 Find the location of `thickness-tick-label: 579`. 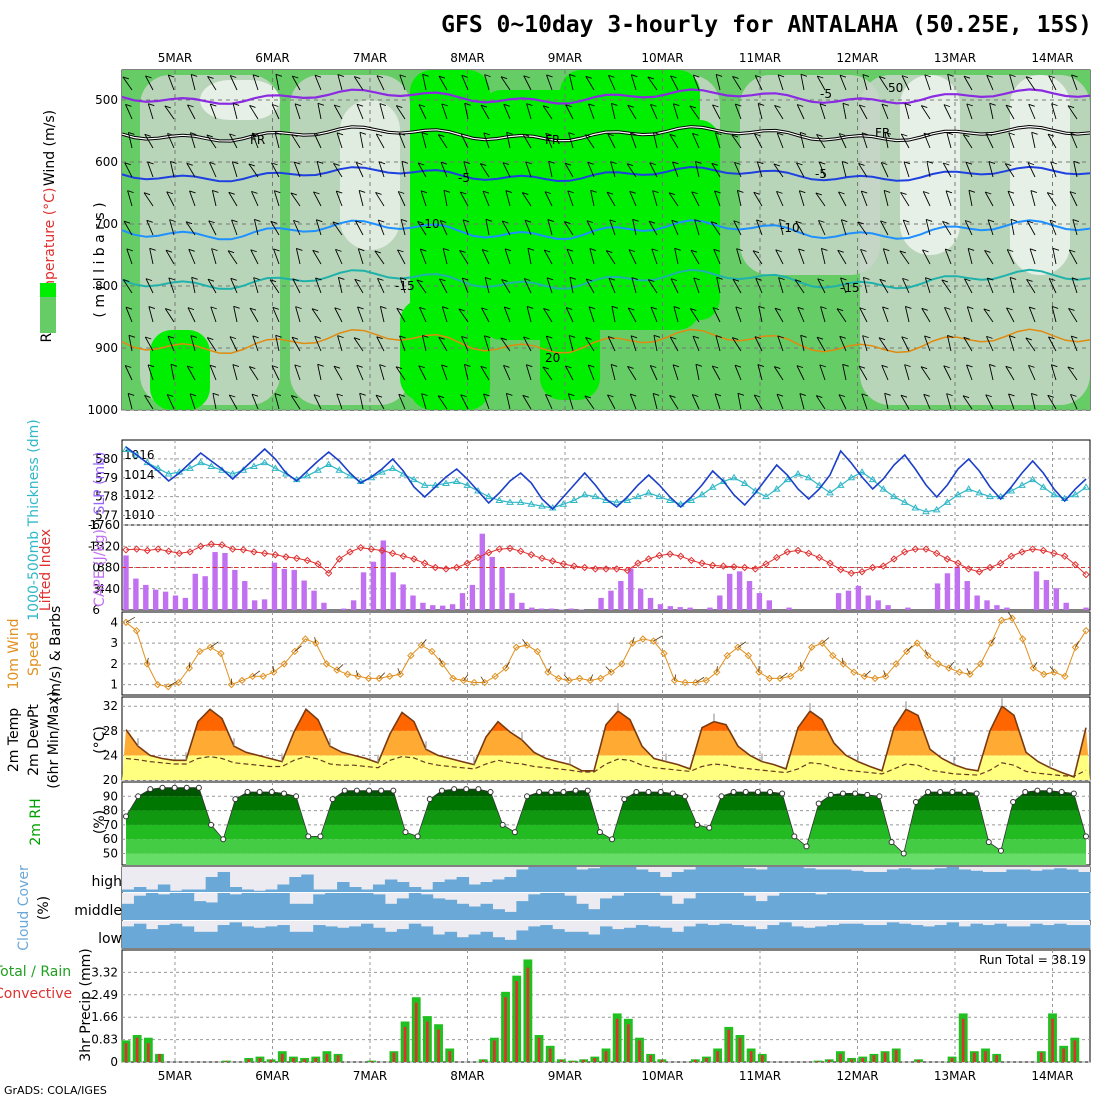

thickness-tick-label: 579 is located at coordinates (106, 478).